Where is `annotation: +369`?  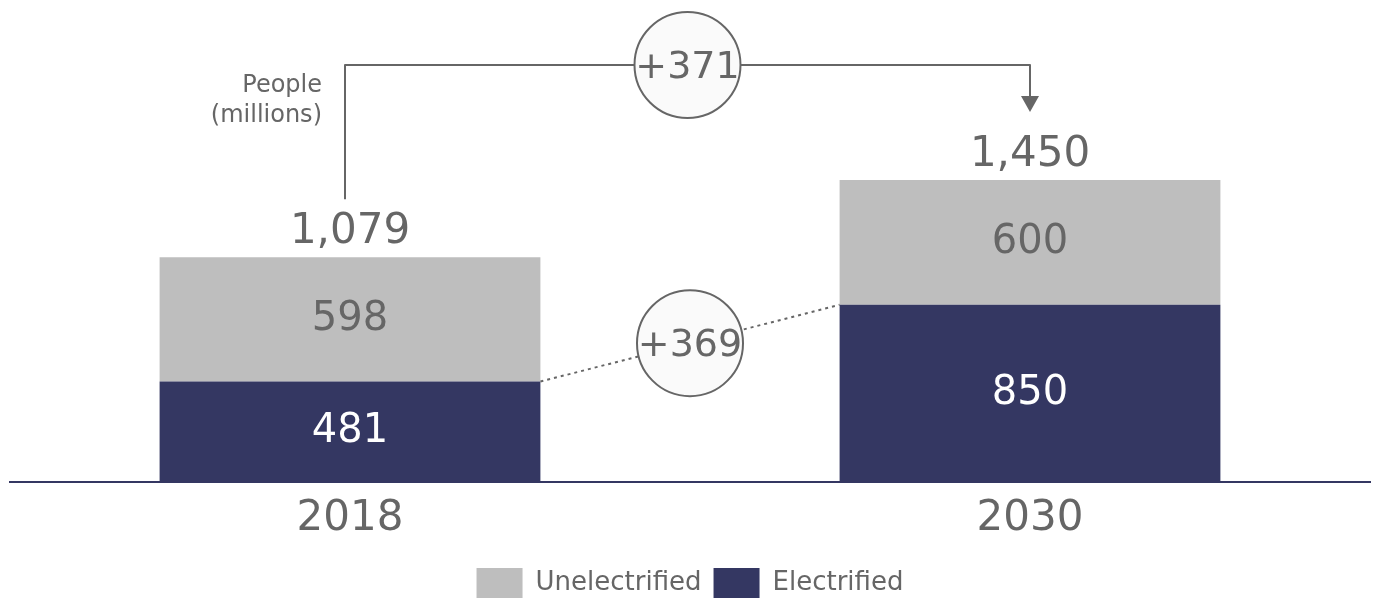
annotation: +369 is located at coordinates (690, 342).